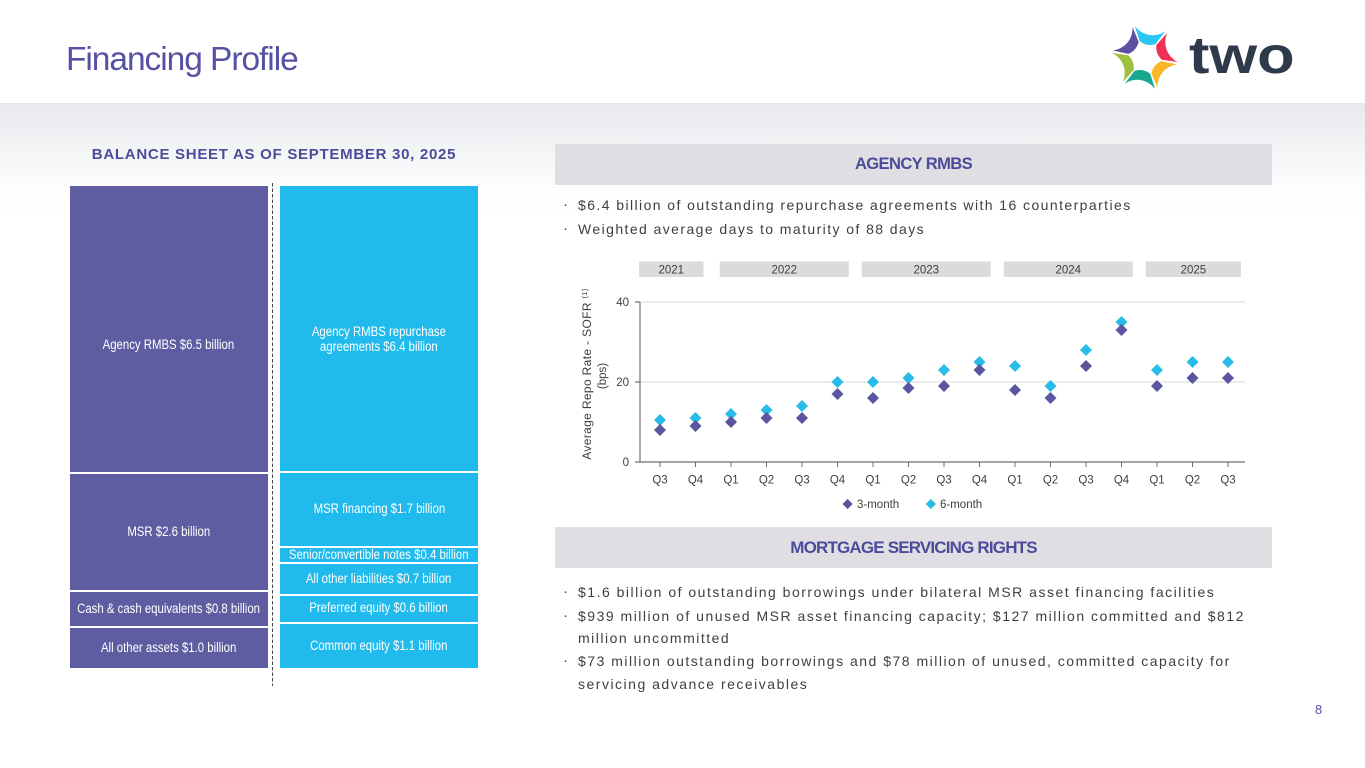 This screenshot has height=768, width=1365. What do you see at coordinates (626, 463) in the screenshot?
I see `svg-text: 0` at bounding box center [626, 463].